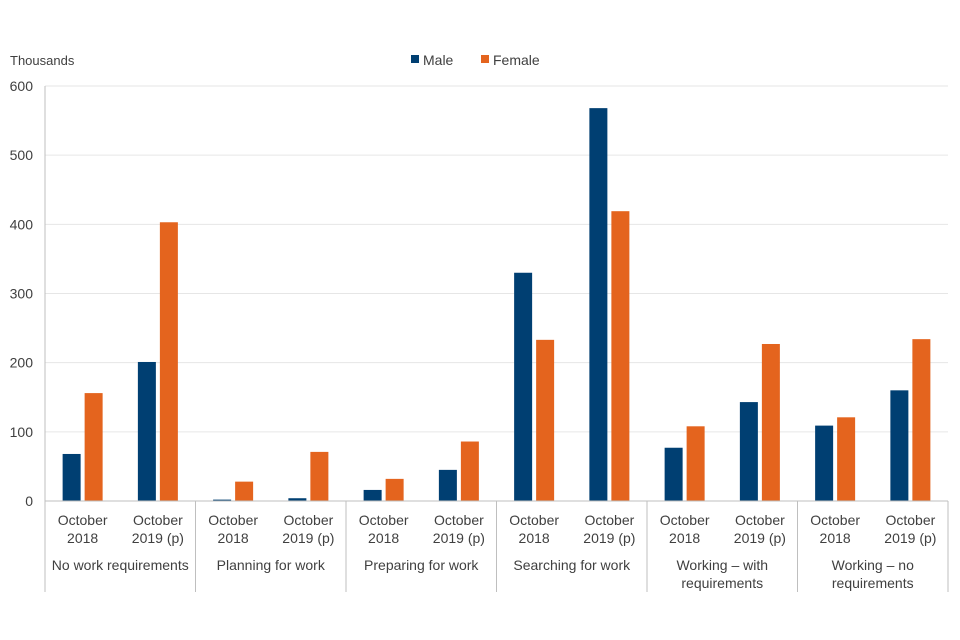 Image resolution: width=960 pixels, height=640 pixels. Describe the element at coordinates (42, 60) in the screenshot. I see `y-axis-label: Thousands` at that location.